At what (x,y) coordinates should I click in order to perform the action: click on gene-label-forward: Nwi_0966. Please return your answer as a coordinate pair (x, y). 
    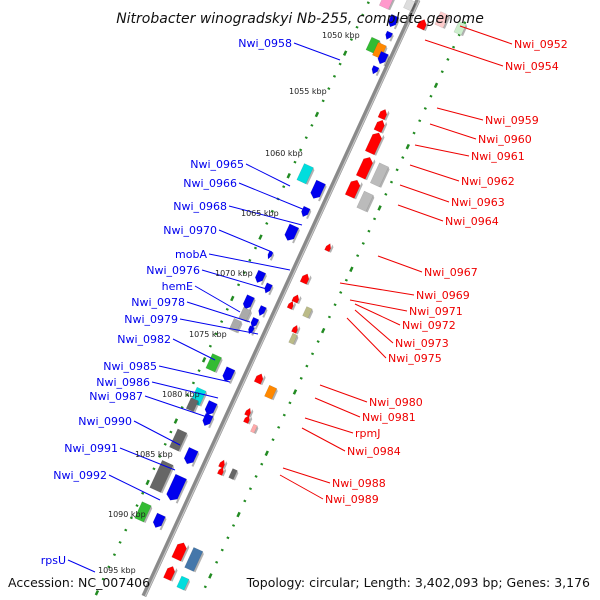
    Looking at the image, I should click on (210, 183).